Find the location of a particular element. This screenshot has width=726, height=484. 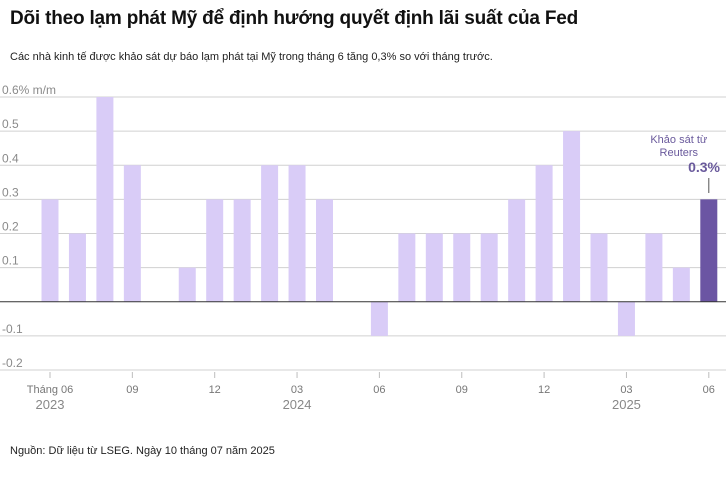

annotation-value: 0.3% is located at coordinates (704, 167).